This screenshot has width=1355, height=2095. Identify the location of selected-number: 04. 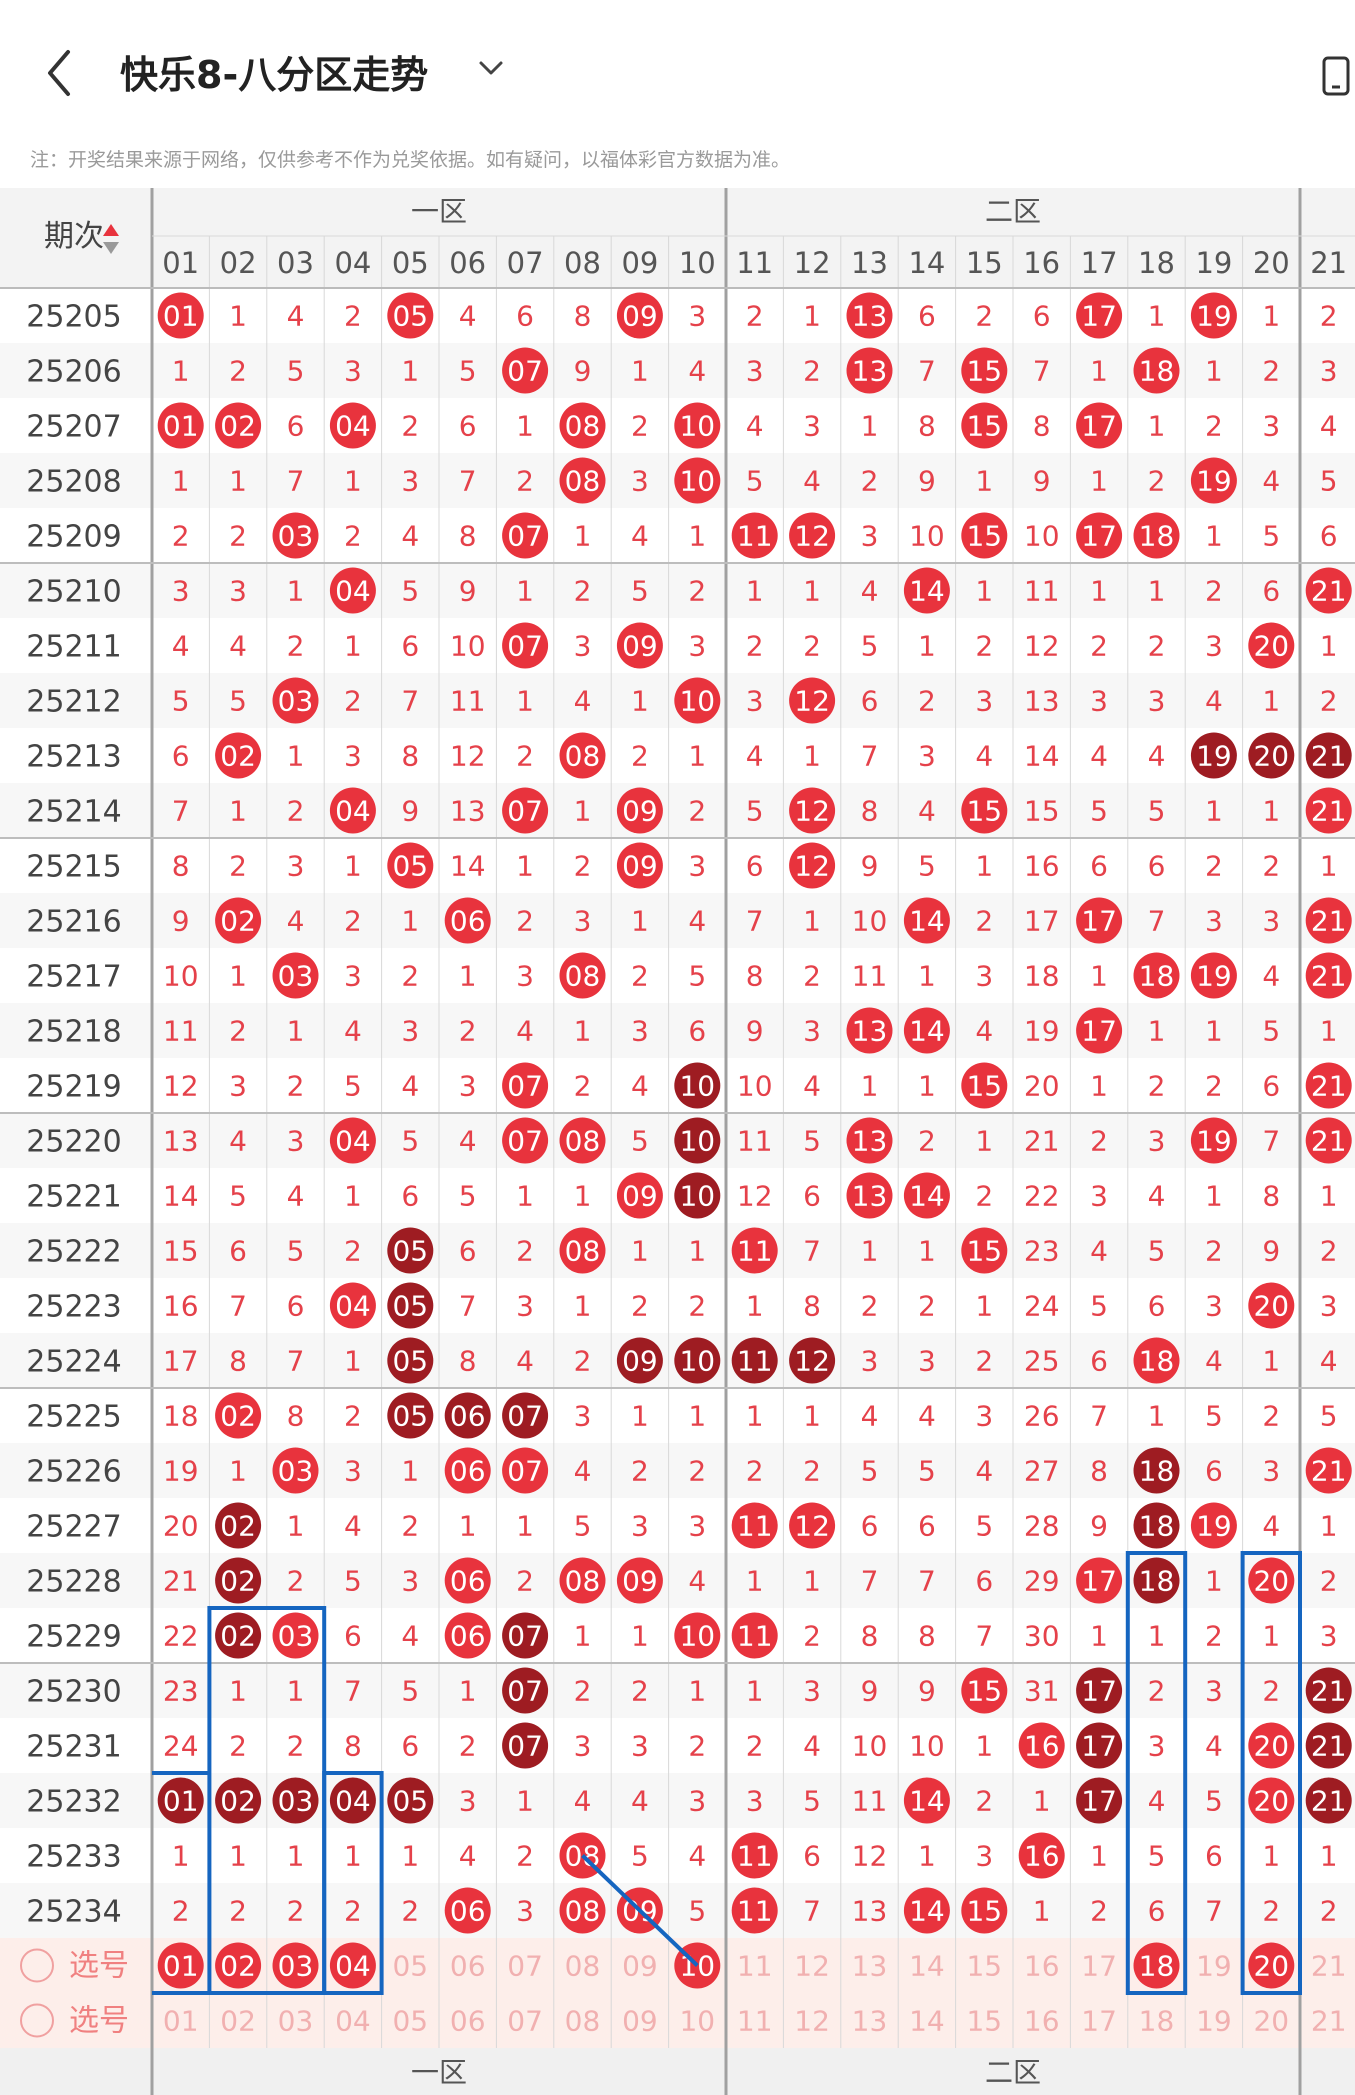
(353, 1966).